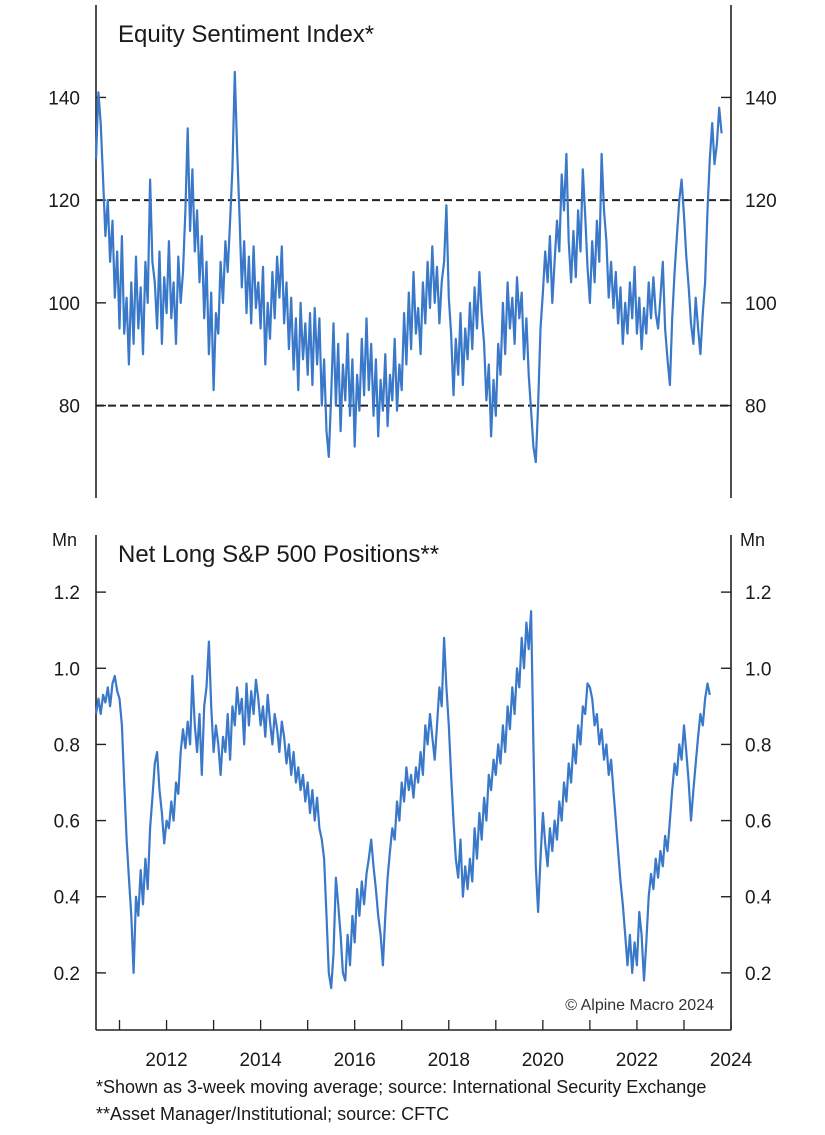  Describe the element at coordinates (637, 1060) in the screenshot. I see `x-tick-label: 2022` at that location.